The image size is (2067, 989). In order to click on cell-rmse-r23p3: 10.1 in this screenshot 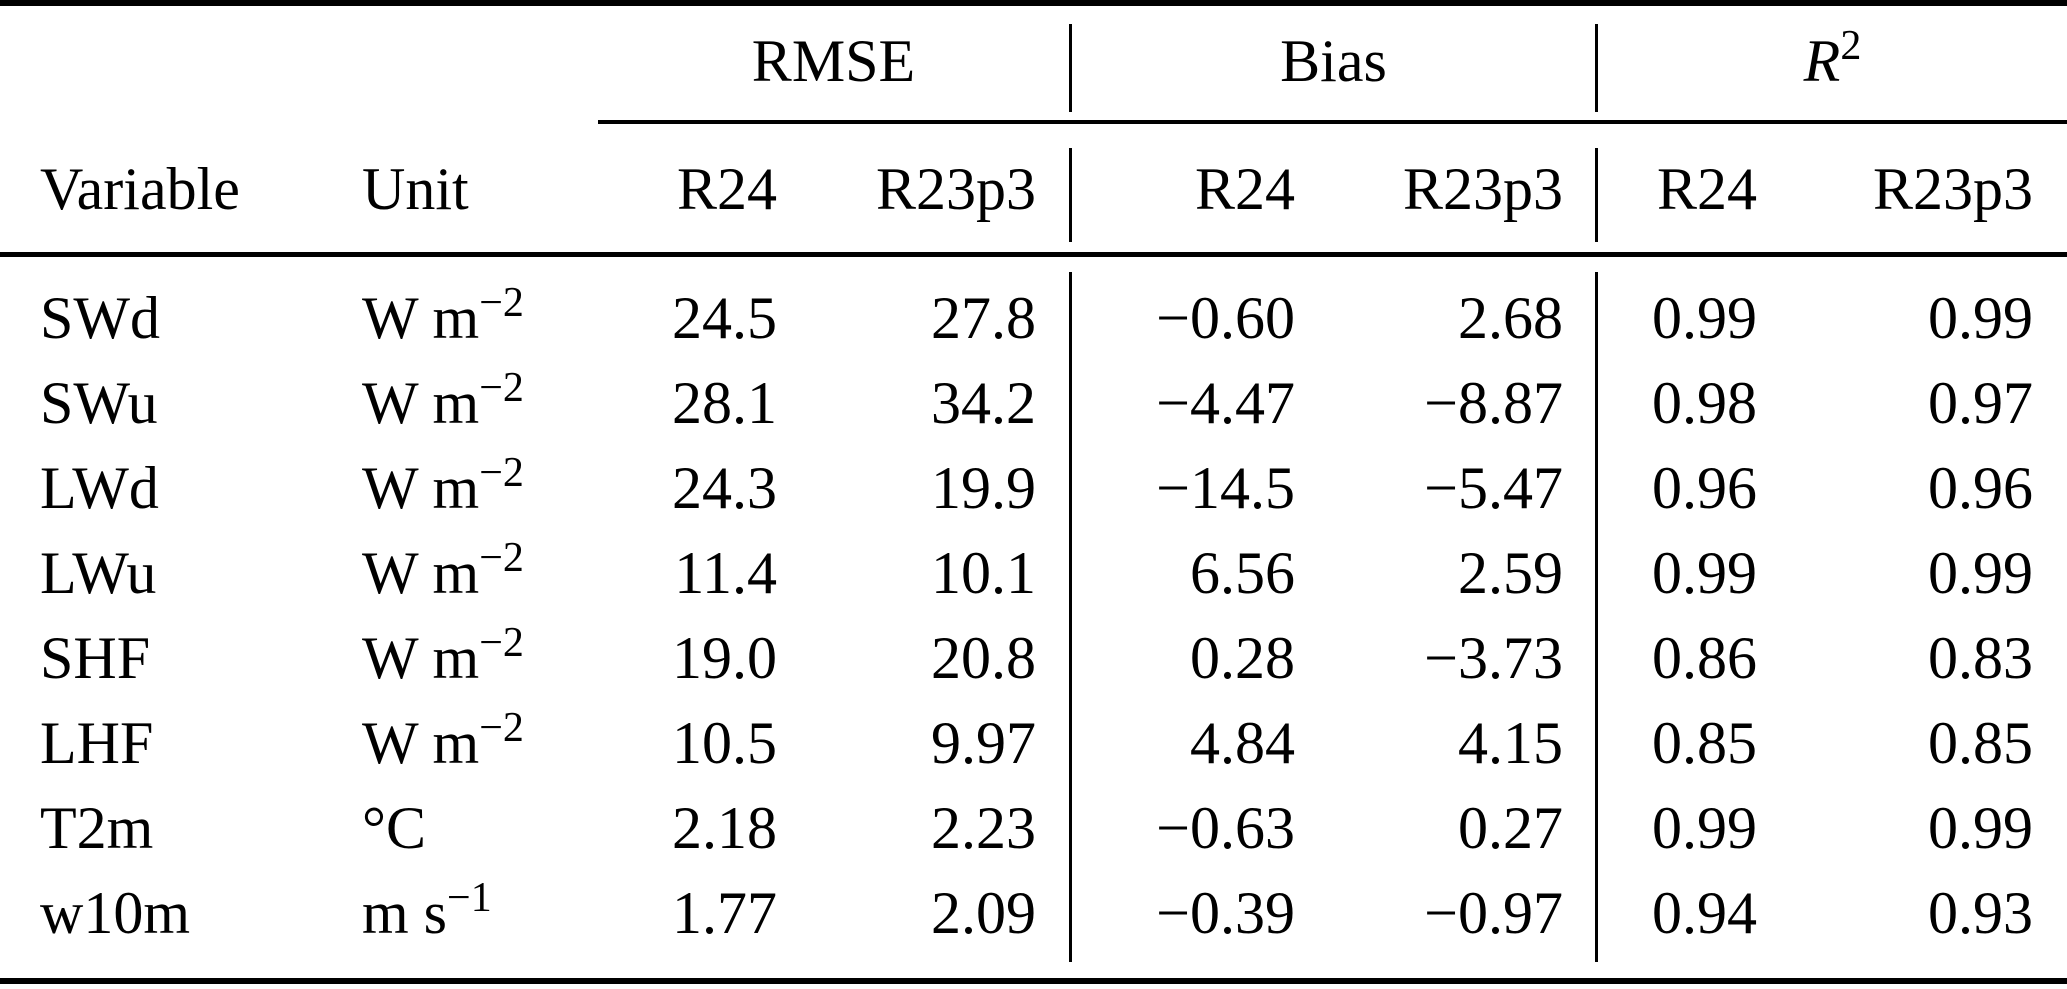, I will do `click(983, 573)`.